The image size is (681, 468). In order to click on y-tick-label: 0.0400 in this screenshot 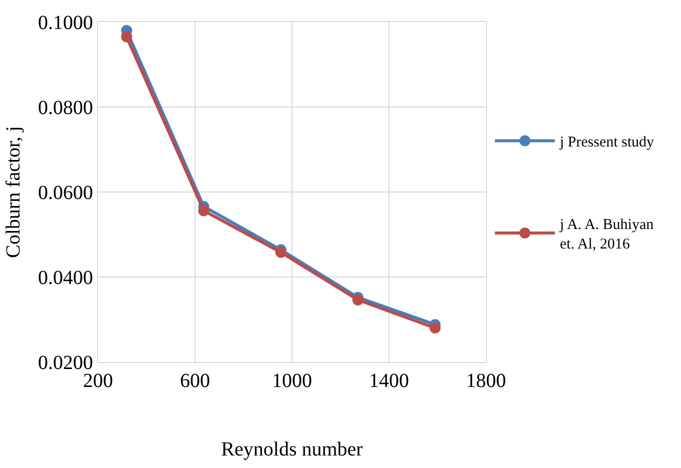, I will do `click(65, 278)`.